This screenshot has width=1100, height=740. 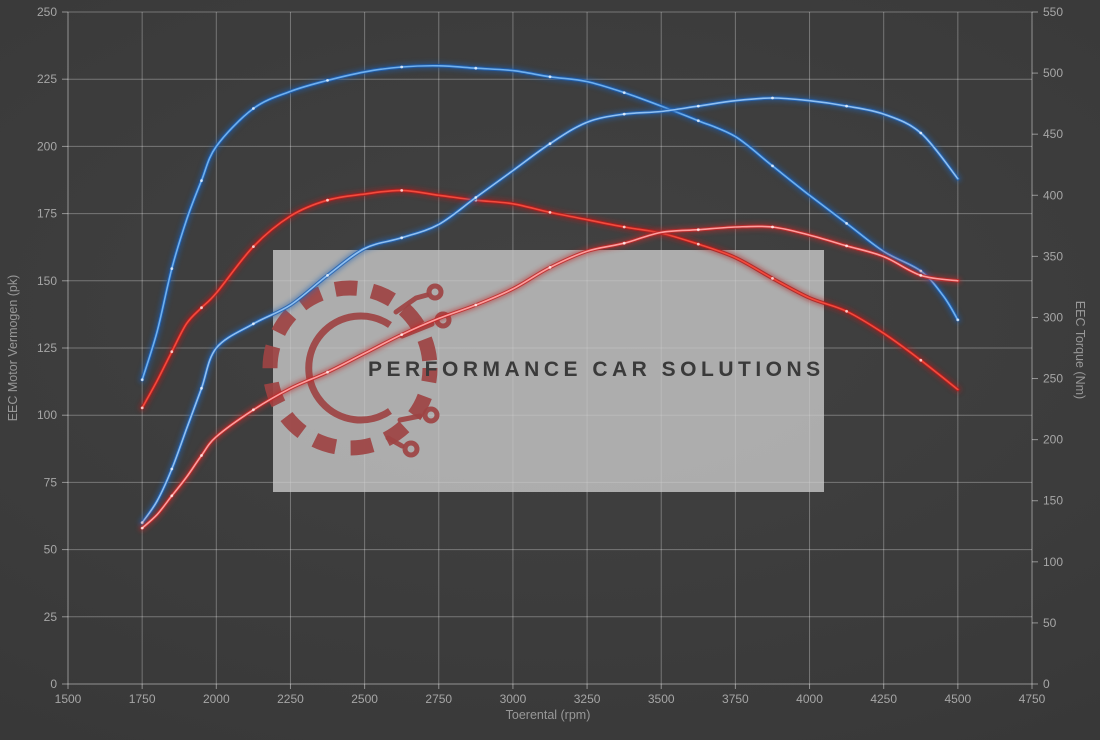 What do you see at coordinates (47, 281) in the screenshot?
I see `y-left-tick-label: 150` at bounding box center [47, 281].